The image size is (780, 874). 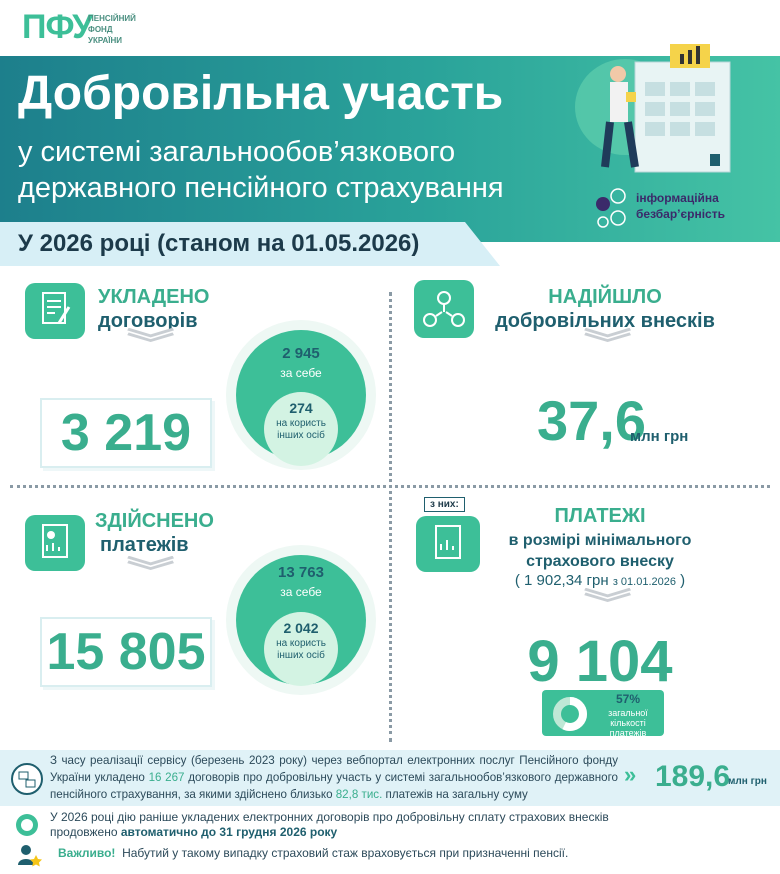 I want to click on org-line: ФОНД, so click(x=100, y=29).